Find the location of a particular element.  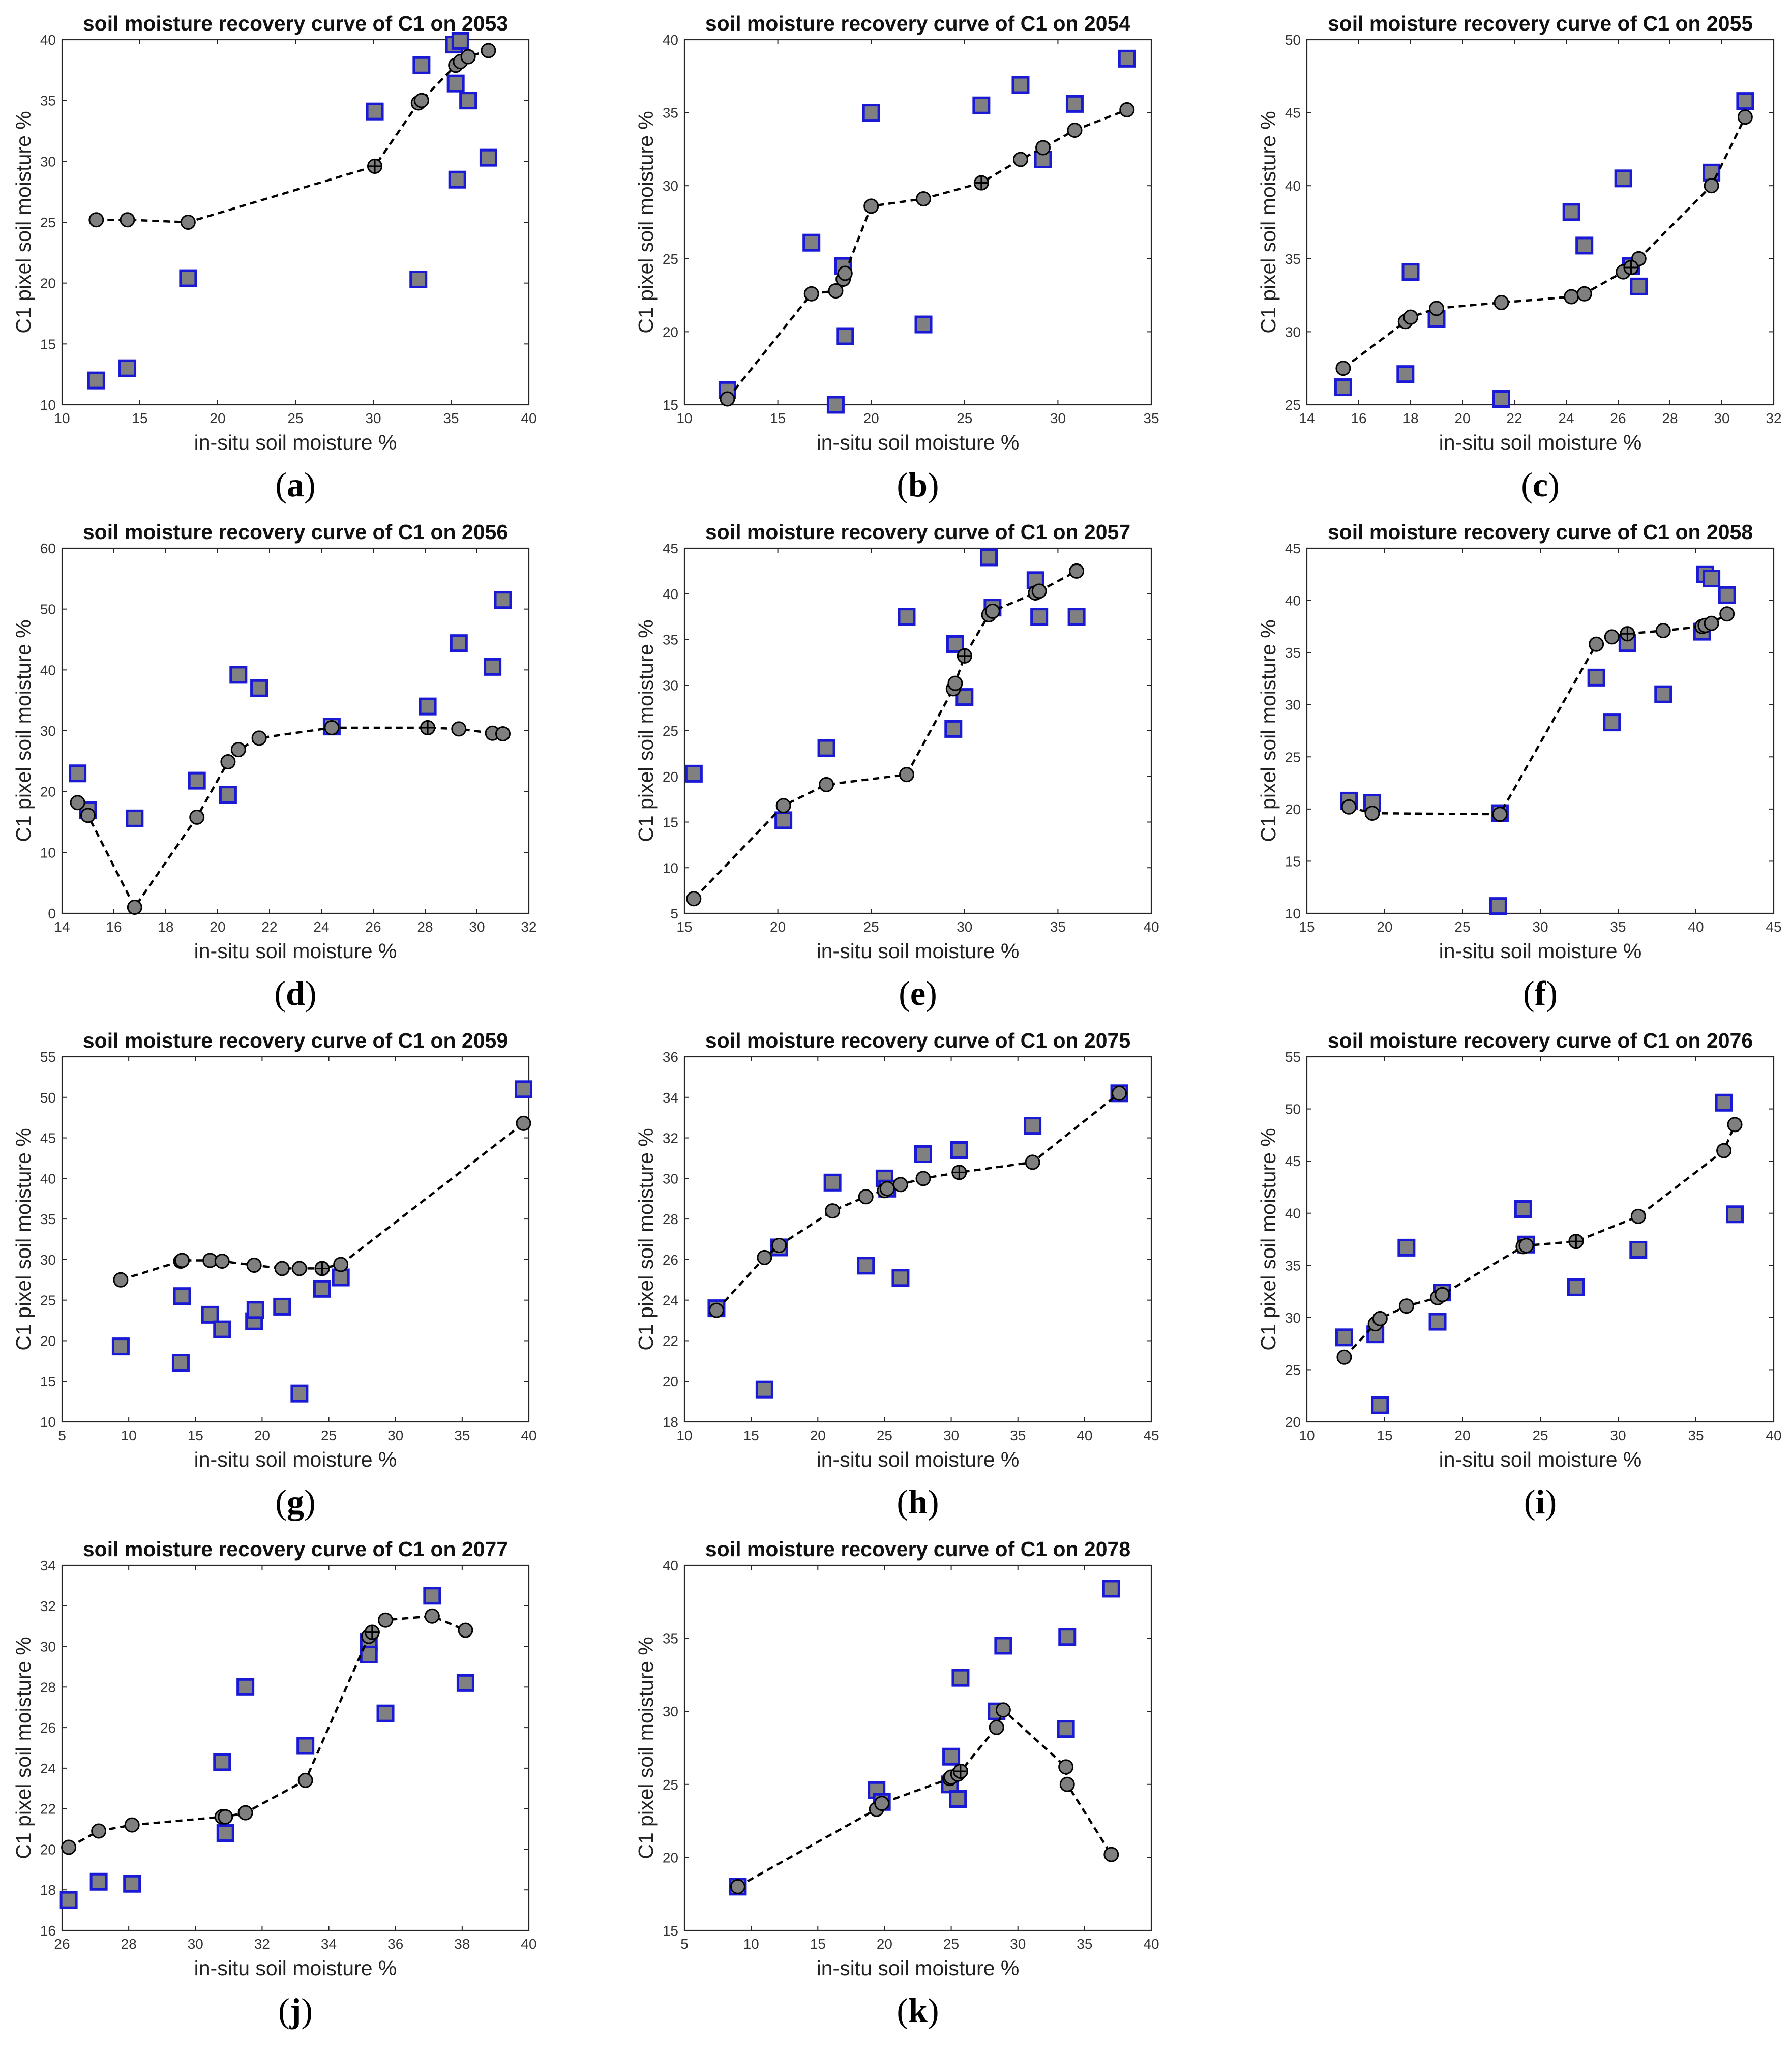

x-tick-label: 14 is located at coordinates (1307, 418).